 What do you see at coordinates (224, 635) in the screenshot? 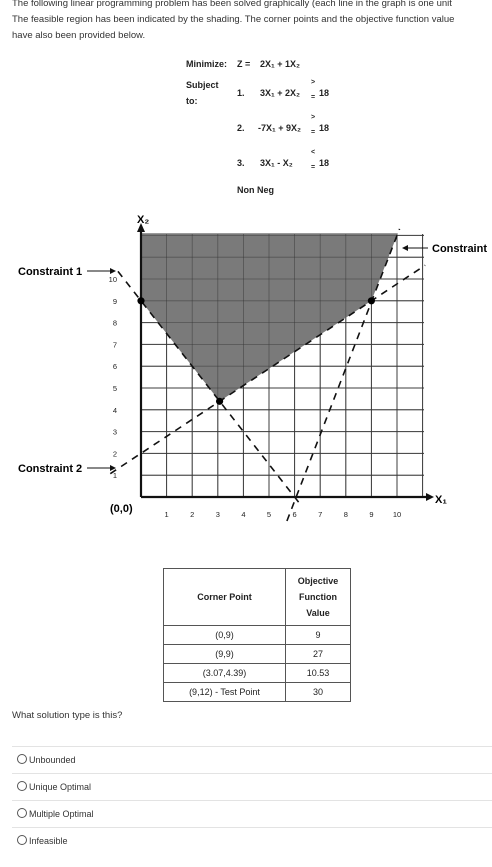
I see `corner-point-cell: (0,9)` at bounding box center [224, 635].